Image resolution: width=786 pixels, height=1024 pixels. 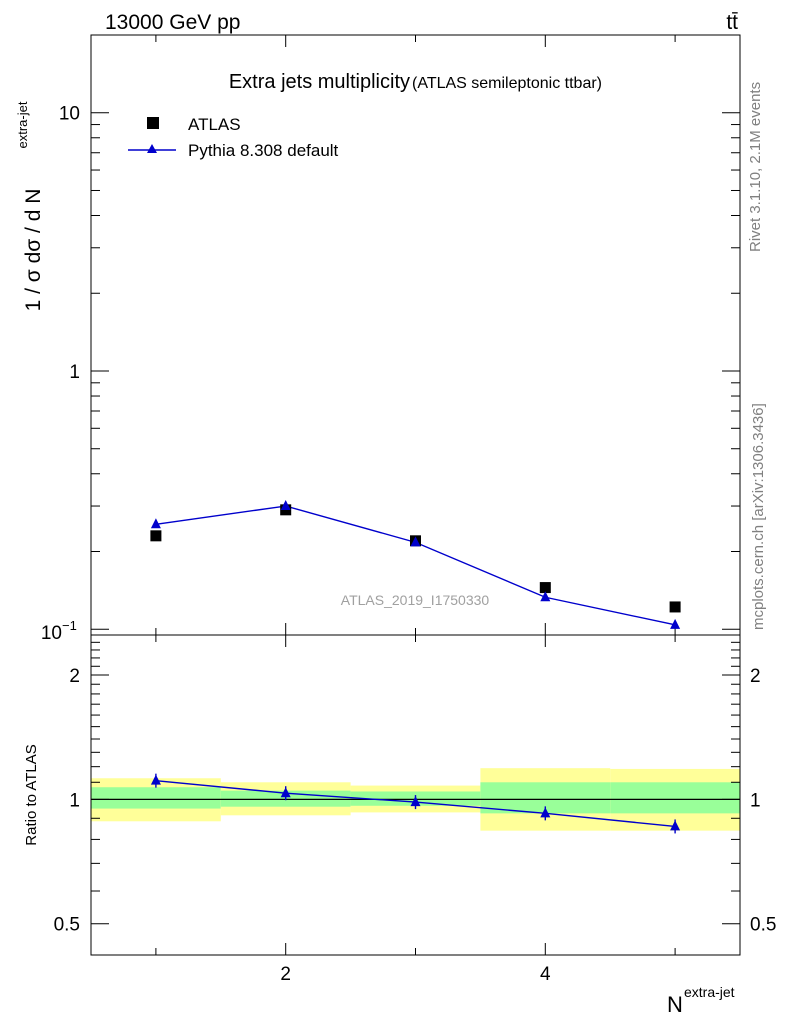 I want to click on x-tick-label: 4, so click(x=545, y=974).